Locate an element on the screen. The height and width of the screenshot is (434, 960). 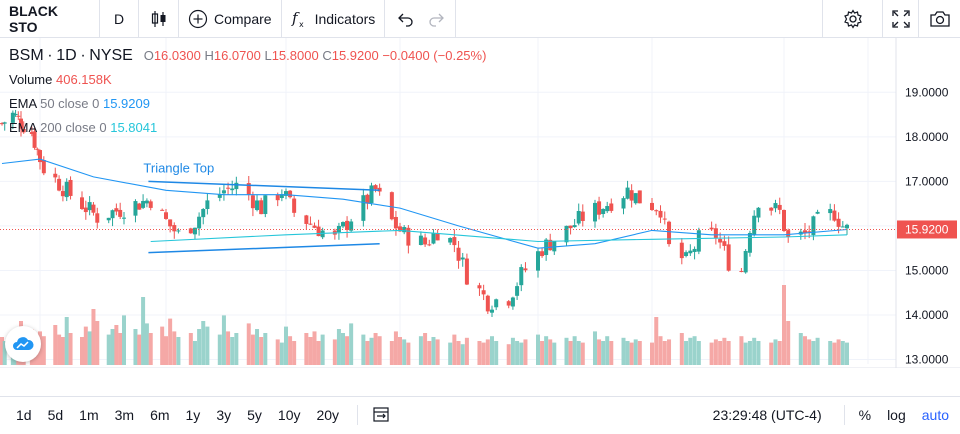
legend-open: 16.0300 is located at coordinates (177, 55).